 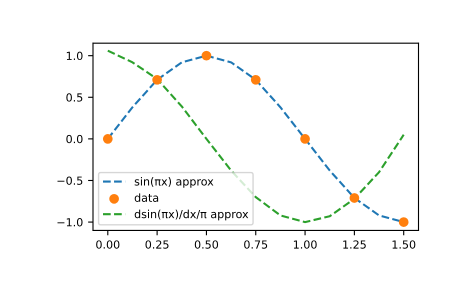 I want to click on legend-label: data, so click(x=146, y=197).